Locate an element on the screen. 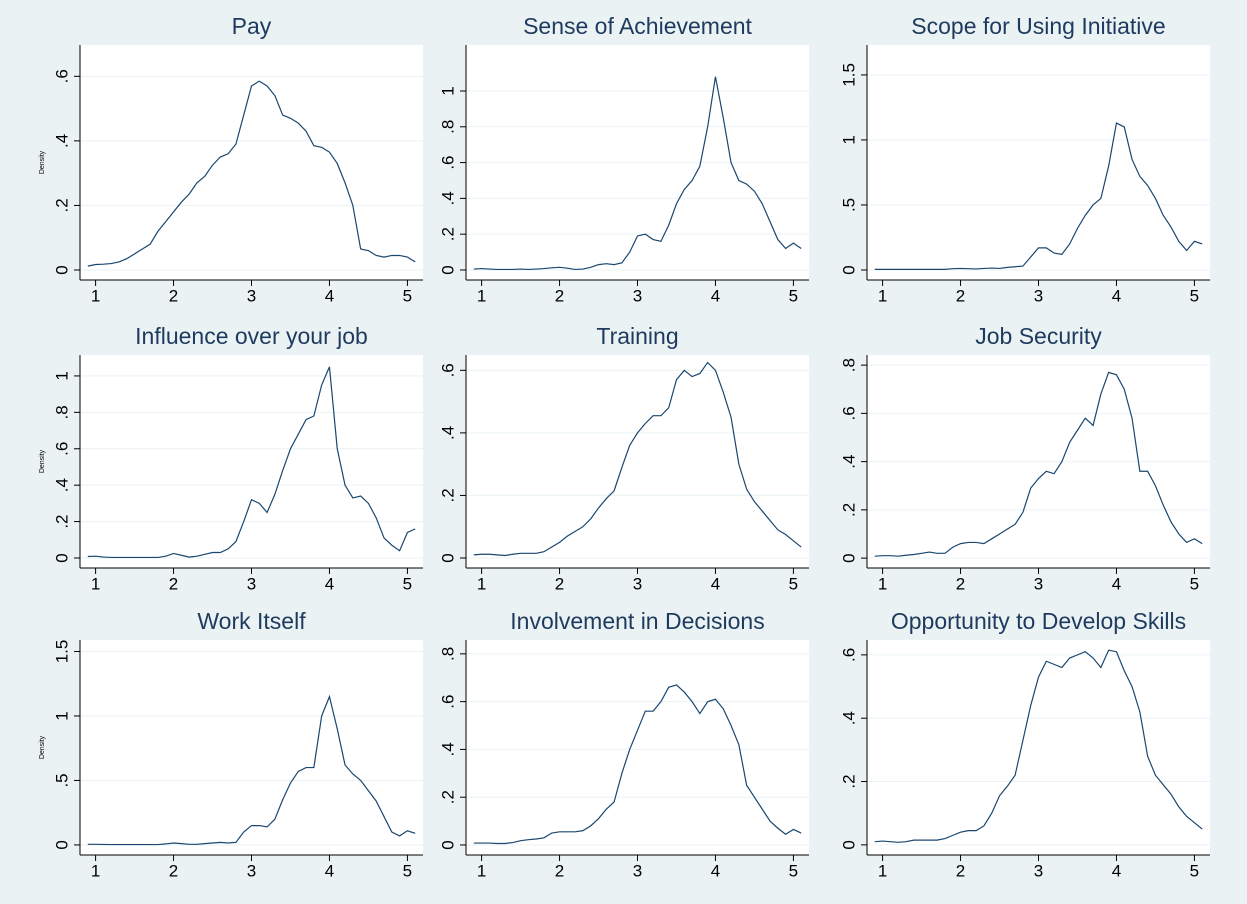  panel-title: Opportunity to Develop Skills is located at coordinates (1038, 621).